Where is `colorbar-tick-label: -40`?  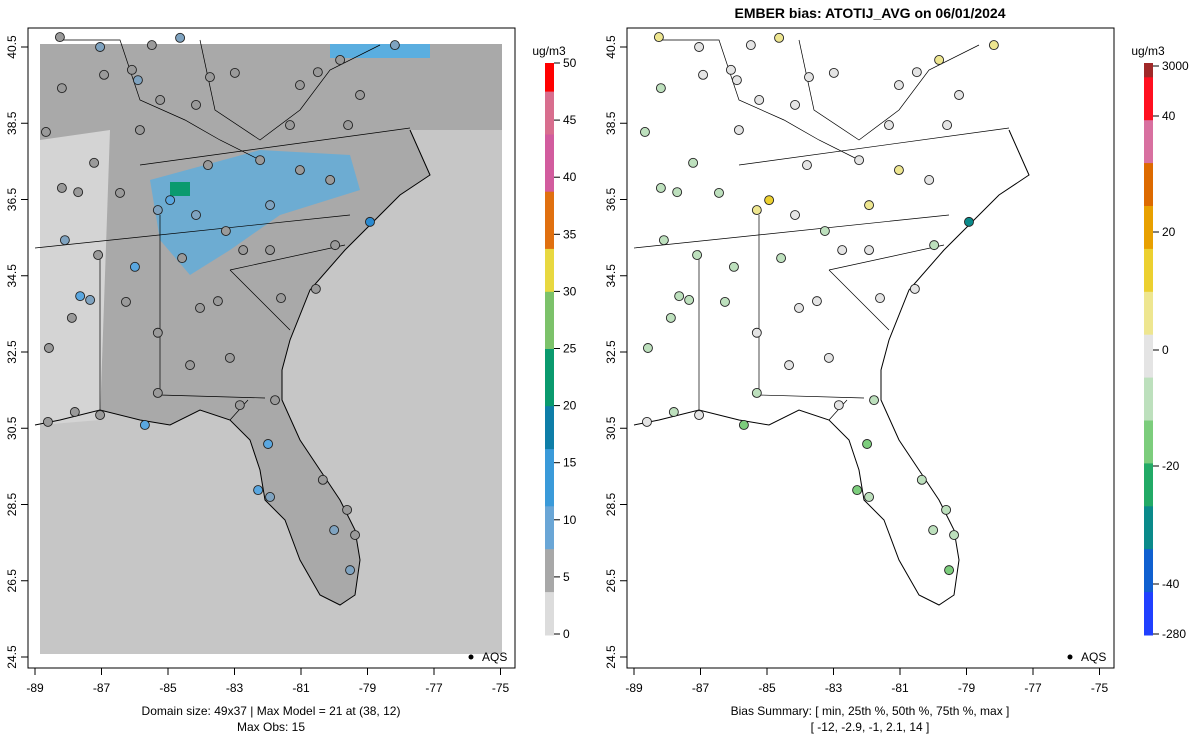 colorbar-tick-label: -40 is located at coordinates (1171, 584).